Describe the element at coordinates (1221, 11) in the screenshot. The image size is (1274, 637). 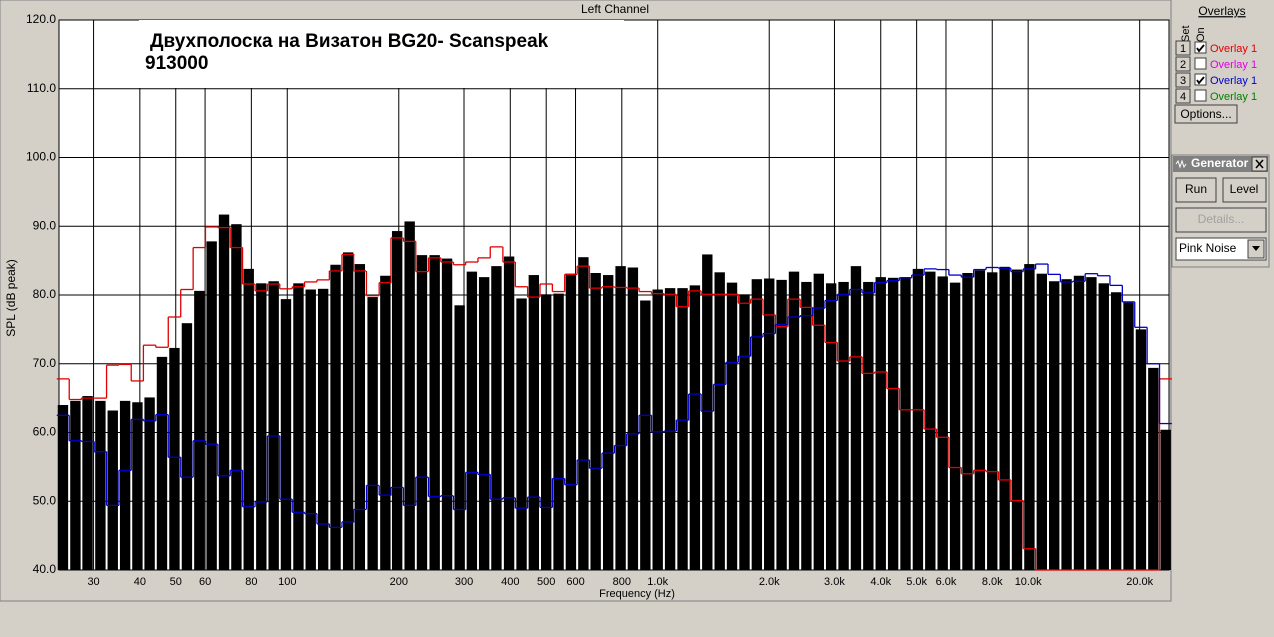
I see `overlays-title: Overlays` at that location.